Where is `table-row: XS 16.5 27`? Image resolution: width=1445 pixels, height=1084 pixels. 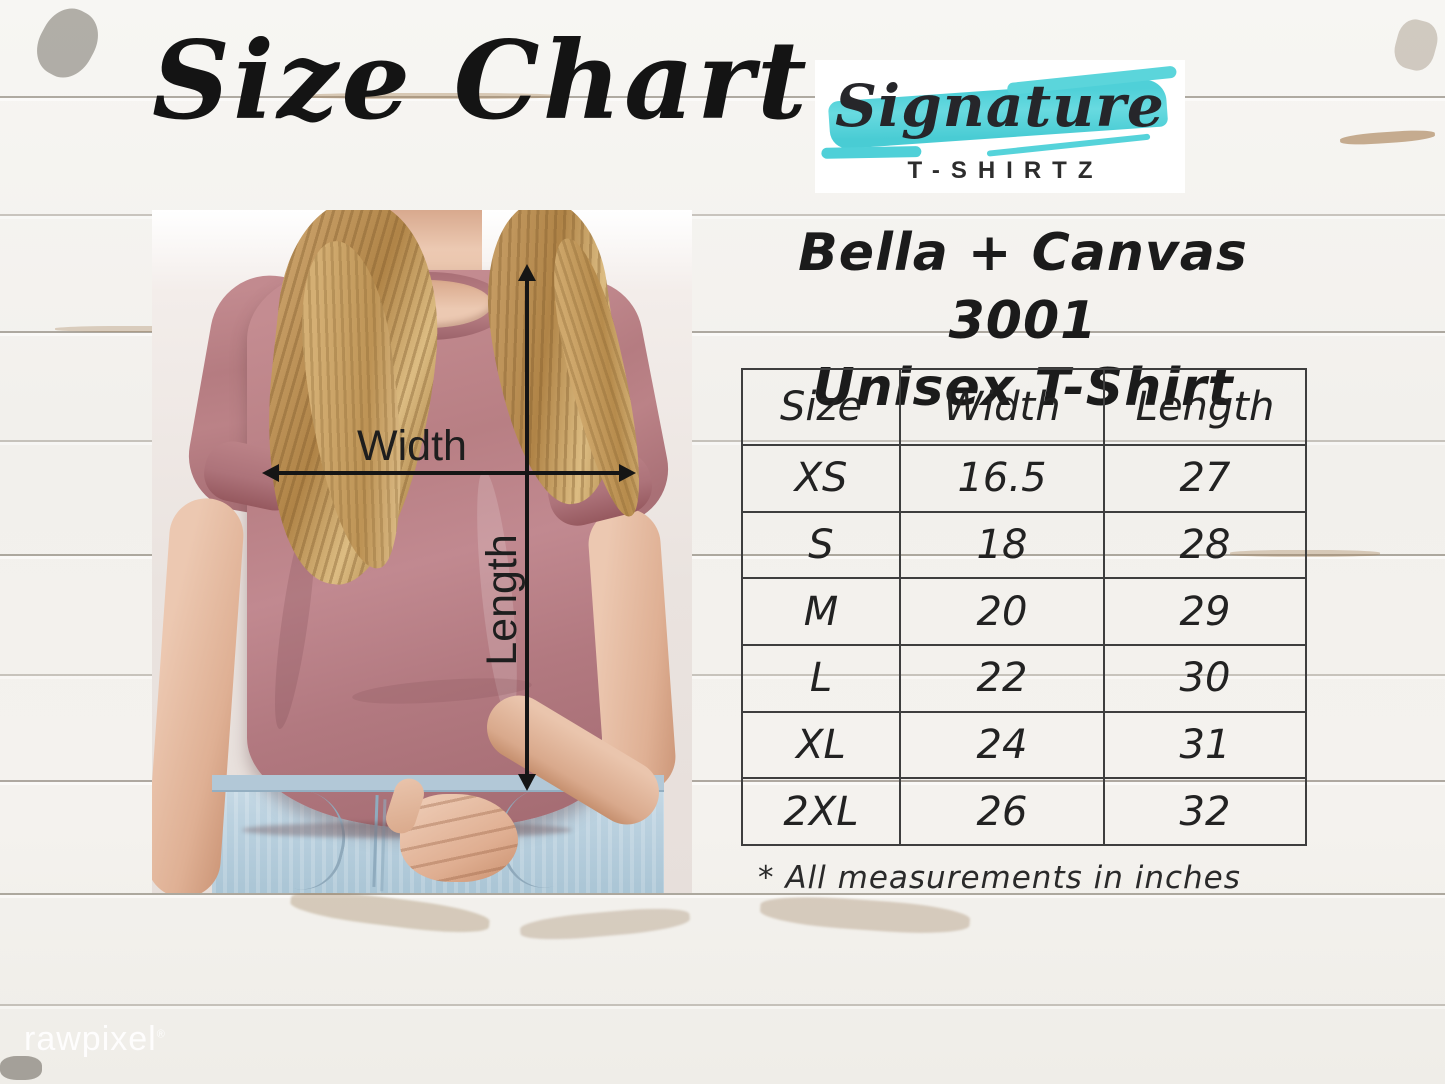 table-row: XS 16.5 27 is located at coordinates (1024, 478).